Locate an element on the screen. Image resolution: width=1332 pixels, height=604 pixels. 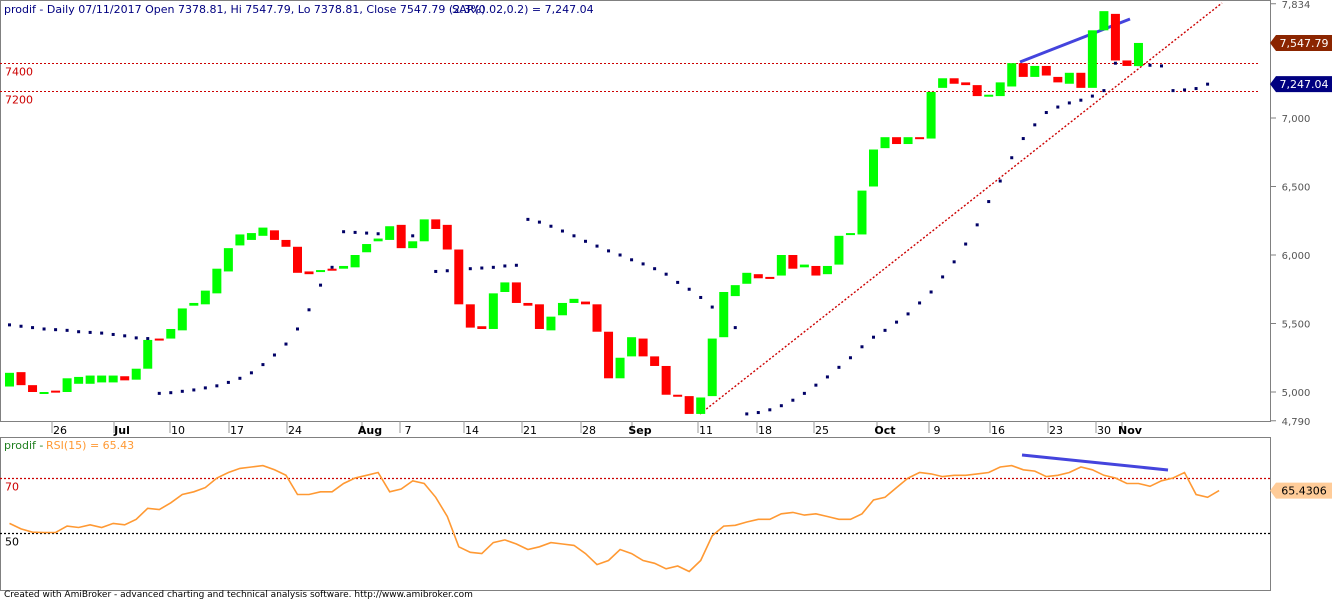
close-badge-text: 7,547.79 is located at coordinates (1304, 43).